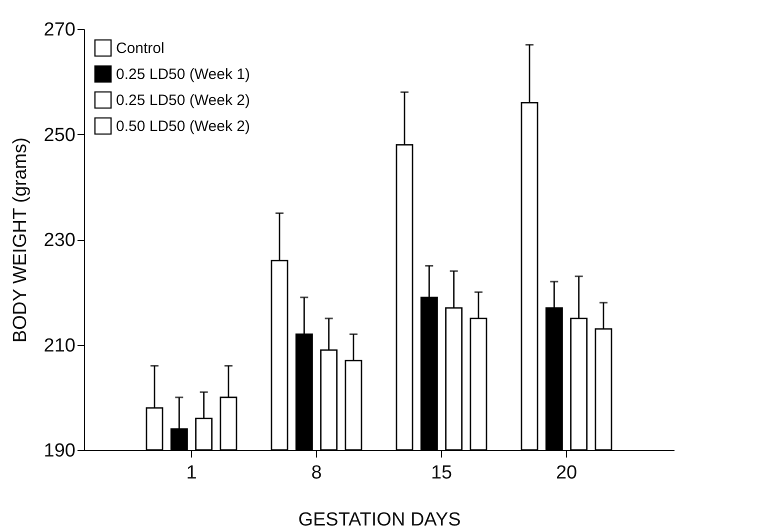  I want to click on x-tick-label: 8, so click(316, 473).